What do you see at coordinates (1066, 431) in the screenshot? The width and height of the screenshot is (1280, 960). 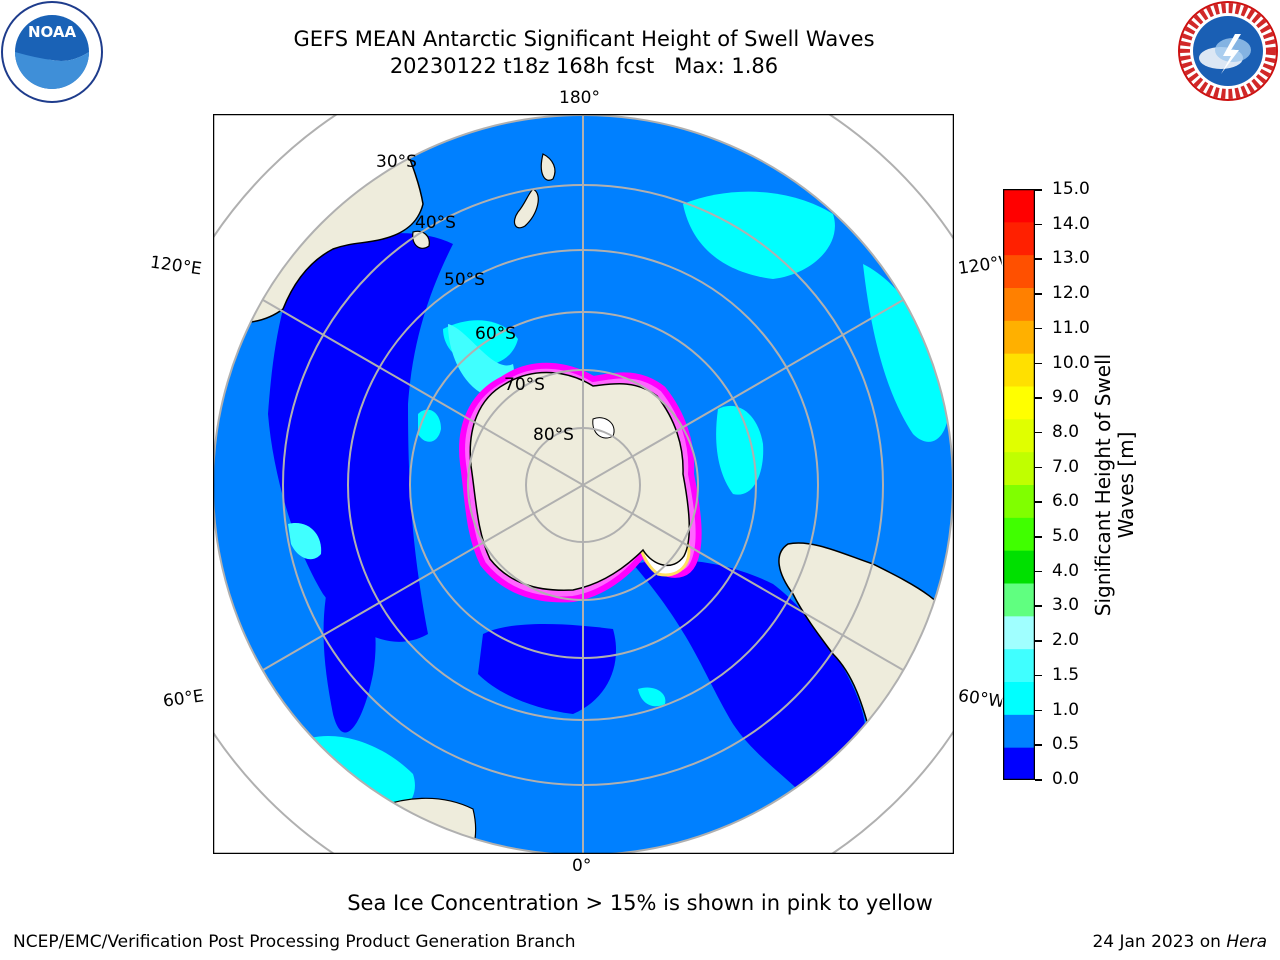 I see `colorbar-tick-label: 8.0` at bounding box center [1066, 431].